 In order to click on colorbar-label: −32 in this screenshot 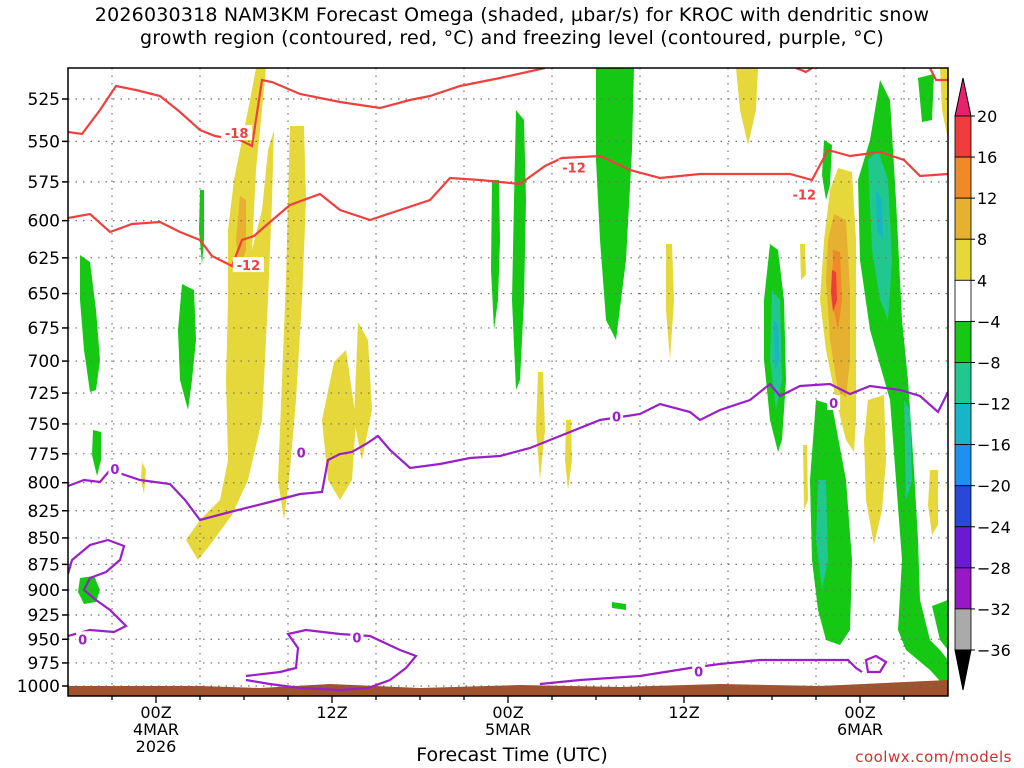, I will do `click(994, 609)`.